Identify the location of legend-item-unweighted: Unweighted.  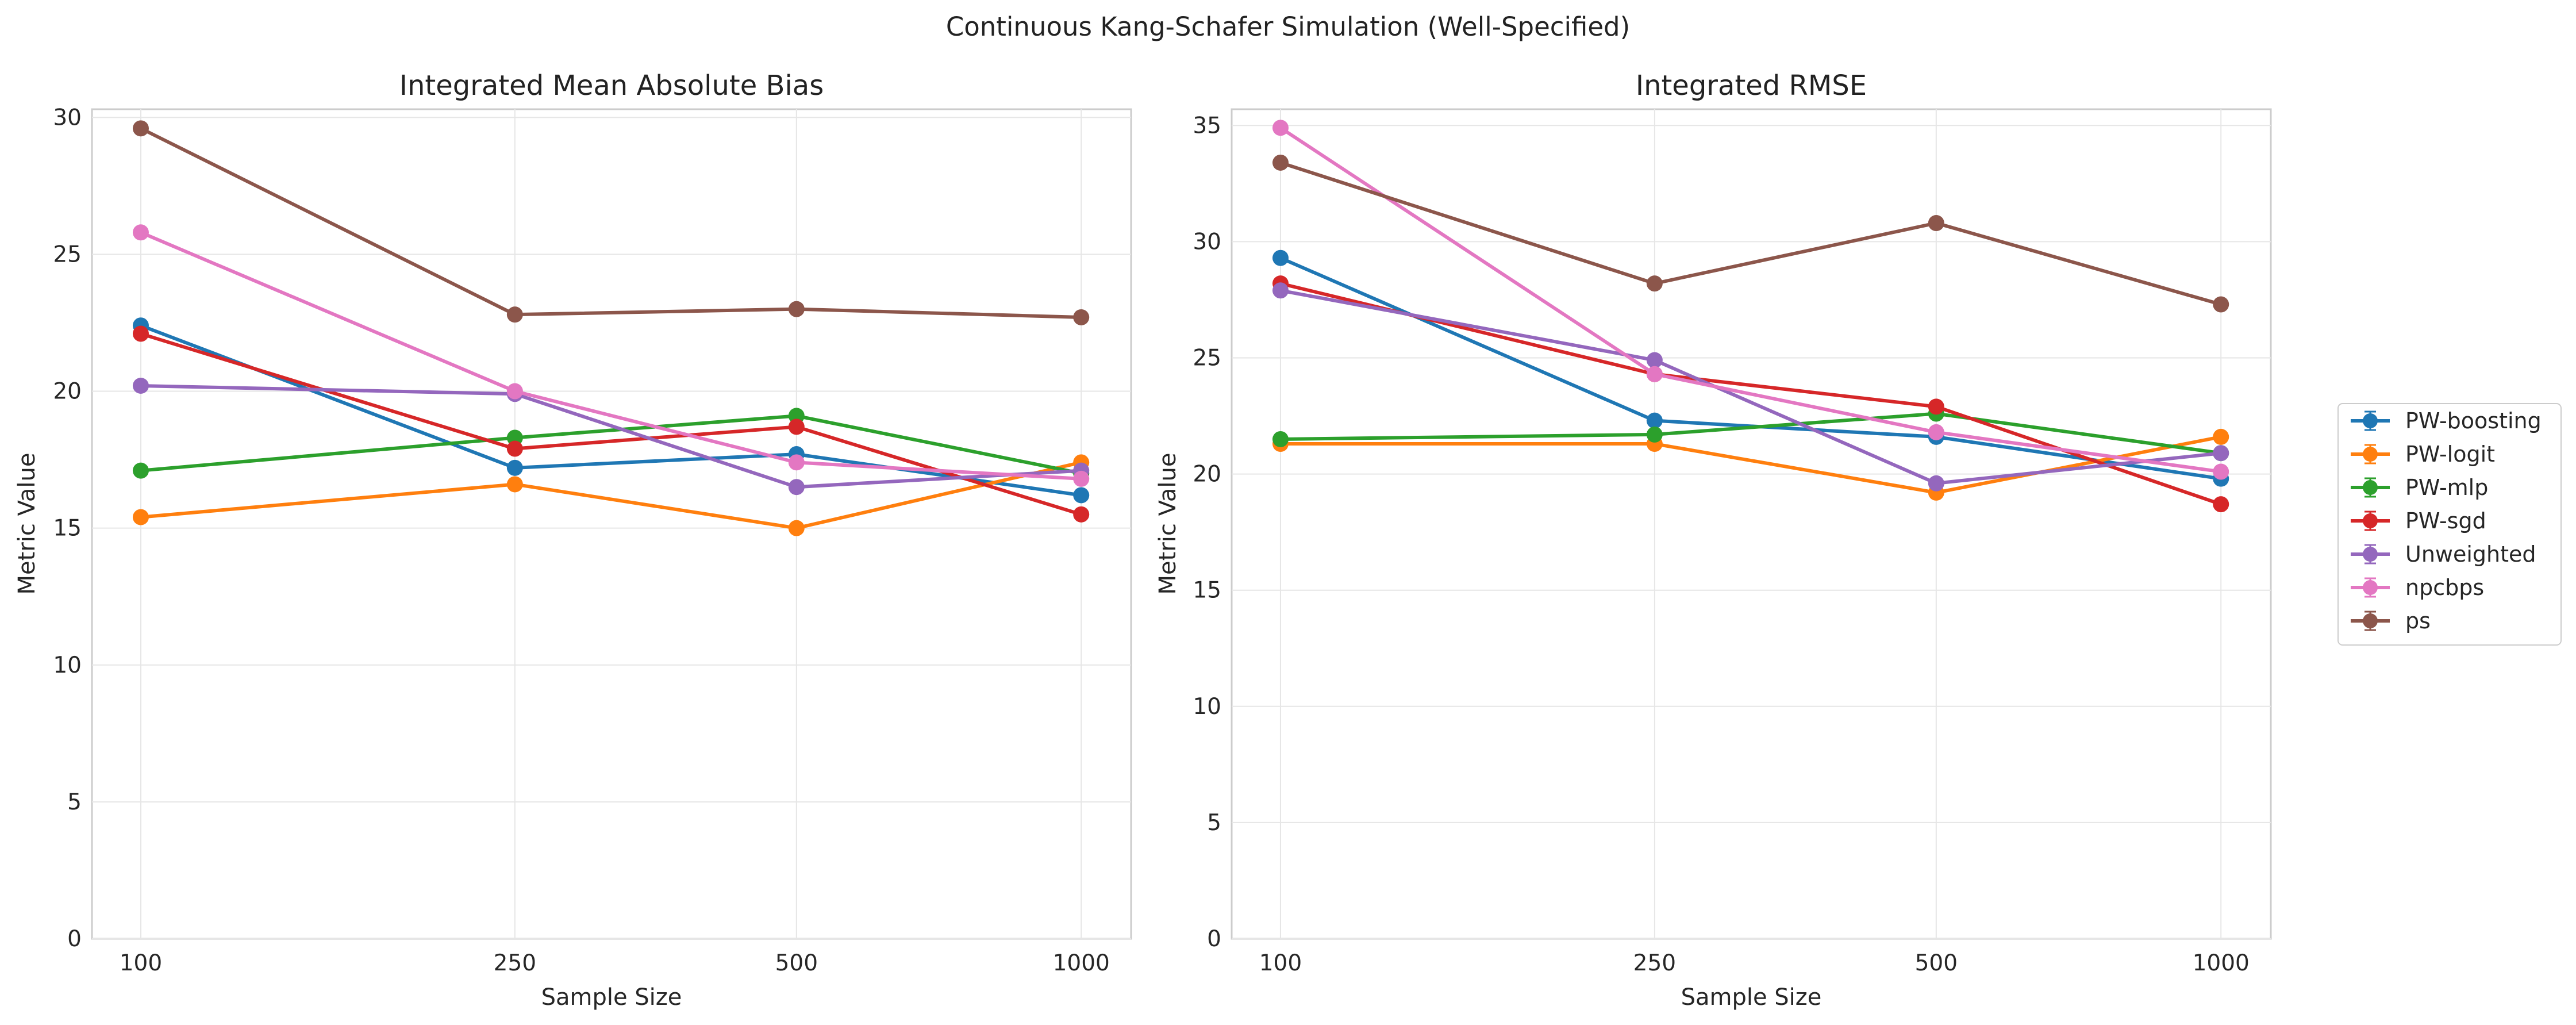
(2443, 554).